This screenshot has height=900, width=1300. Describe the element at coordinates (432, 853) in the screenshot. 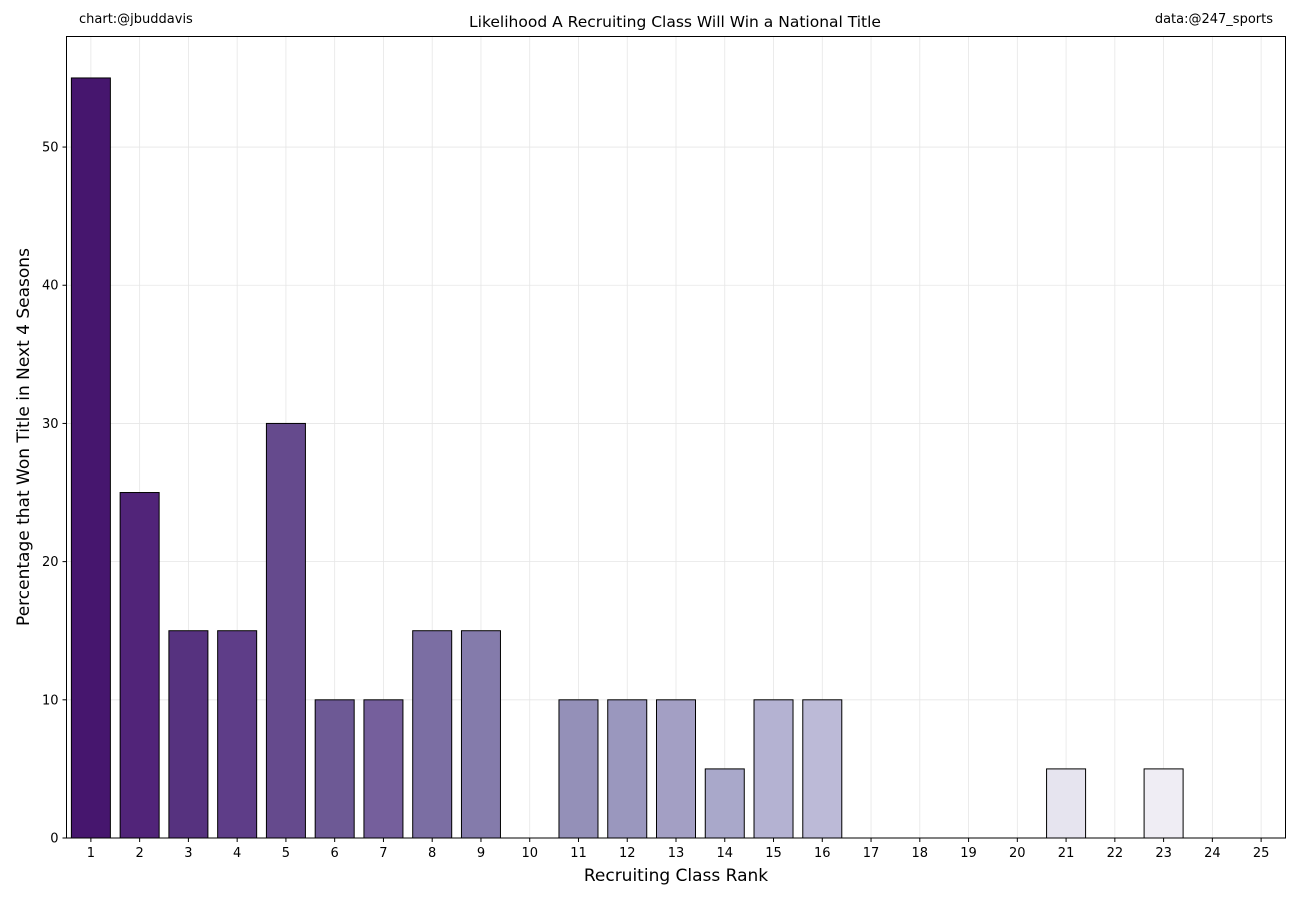

I see `x-tick-label: 8` at that location.